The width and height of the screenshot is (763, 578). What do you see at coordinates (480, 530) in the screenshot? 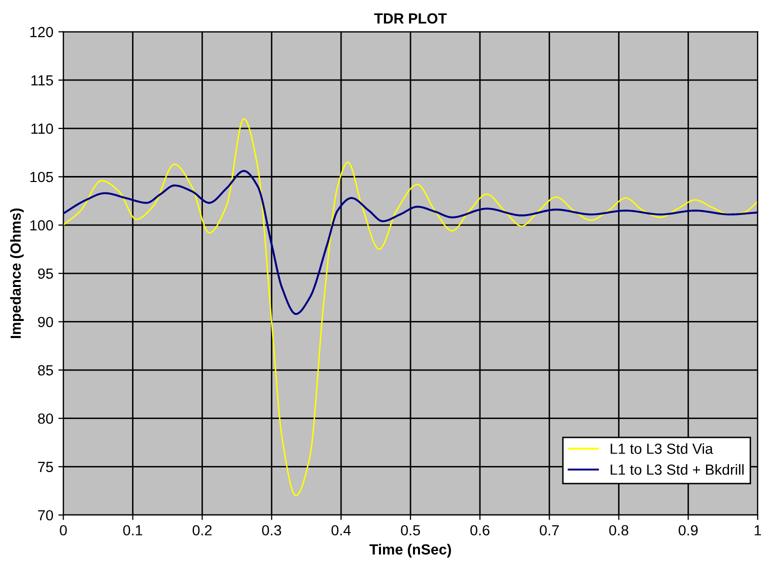
I see `x-tick-label: 0.6` at bounding box center [480, 530].